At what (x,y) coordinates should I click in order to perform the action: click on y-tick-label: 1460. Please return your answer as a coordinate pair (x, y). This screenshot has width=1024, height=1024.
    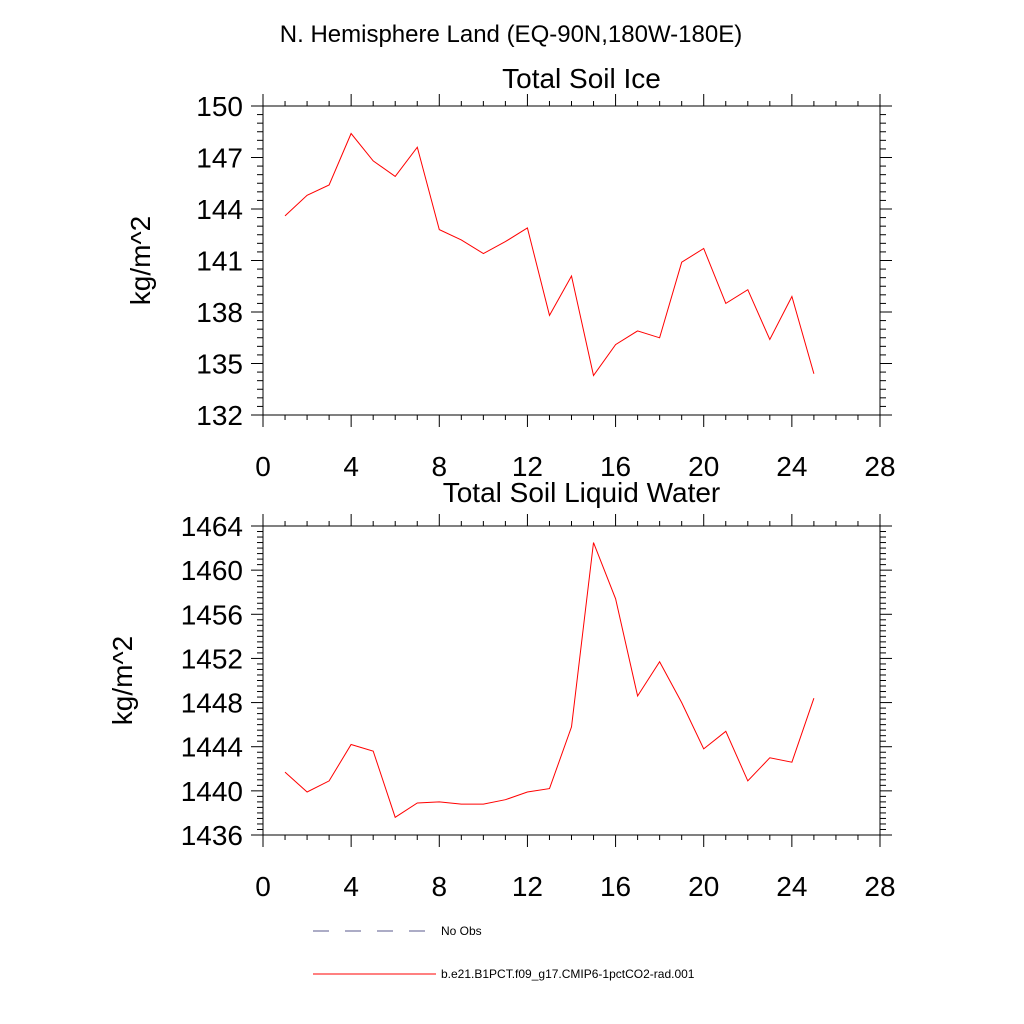
    Looking at the image, I should click on (212, 570).